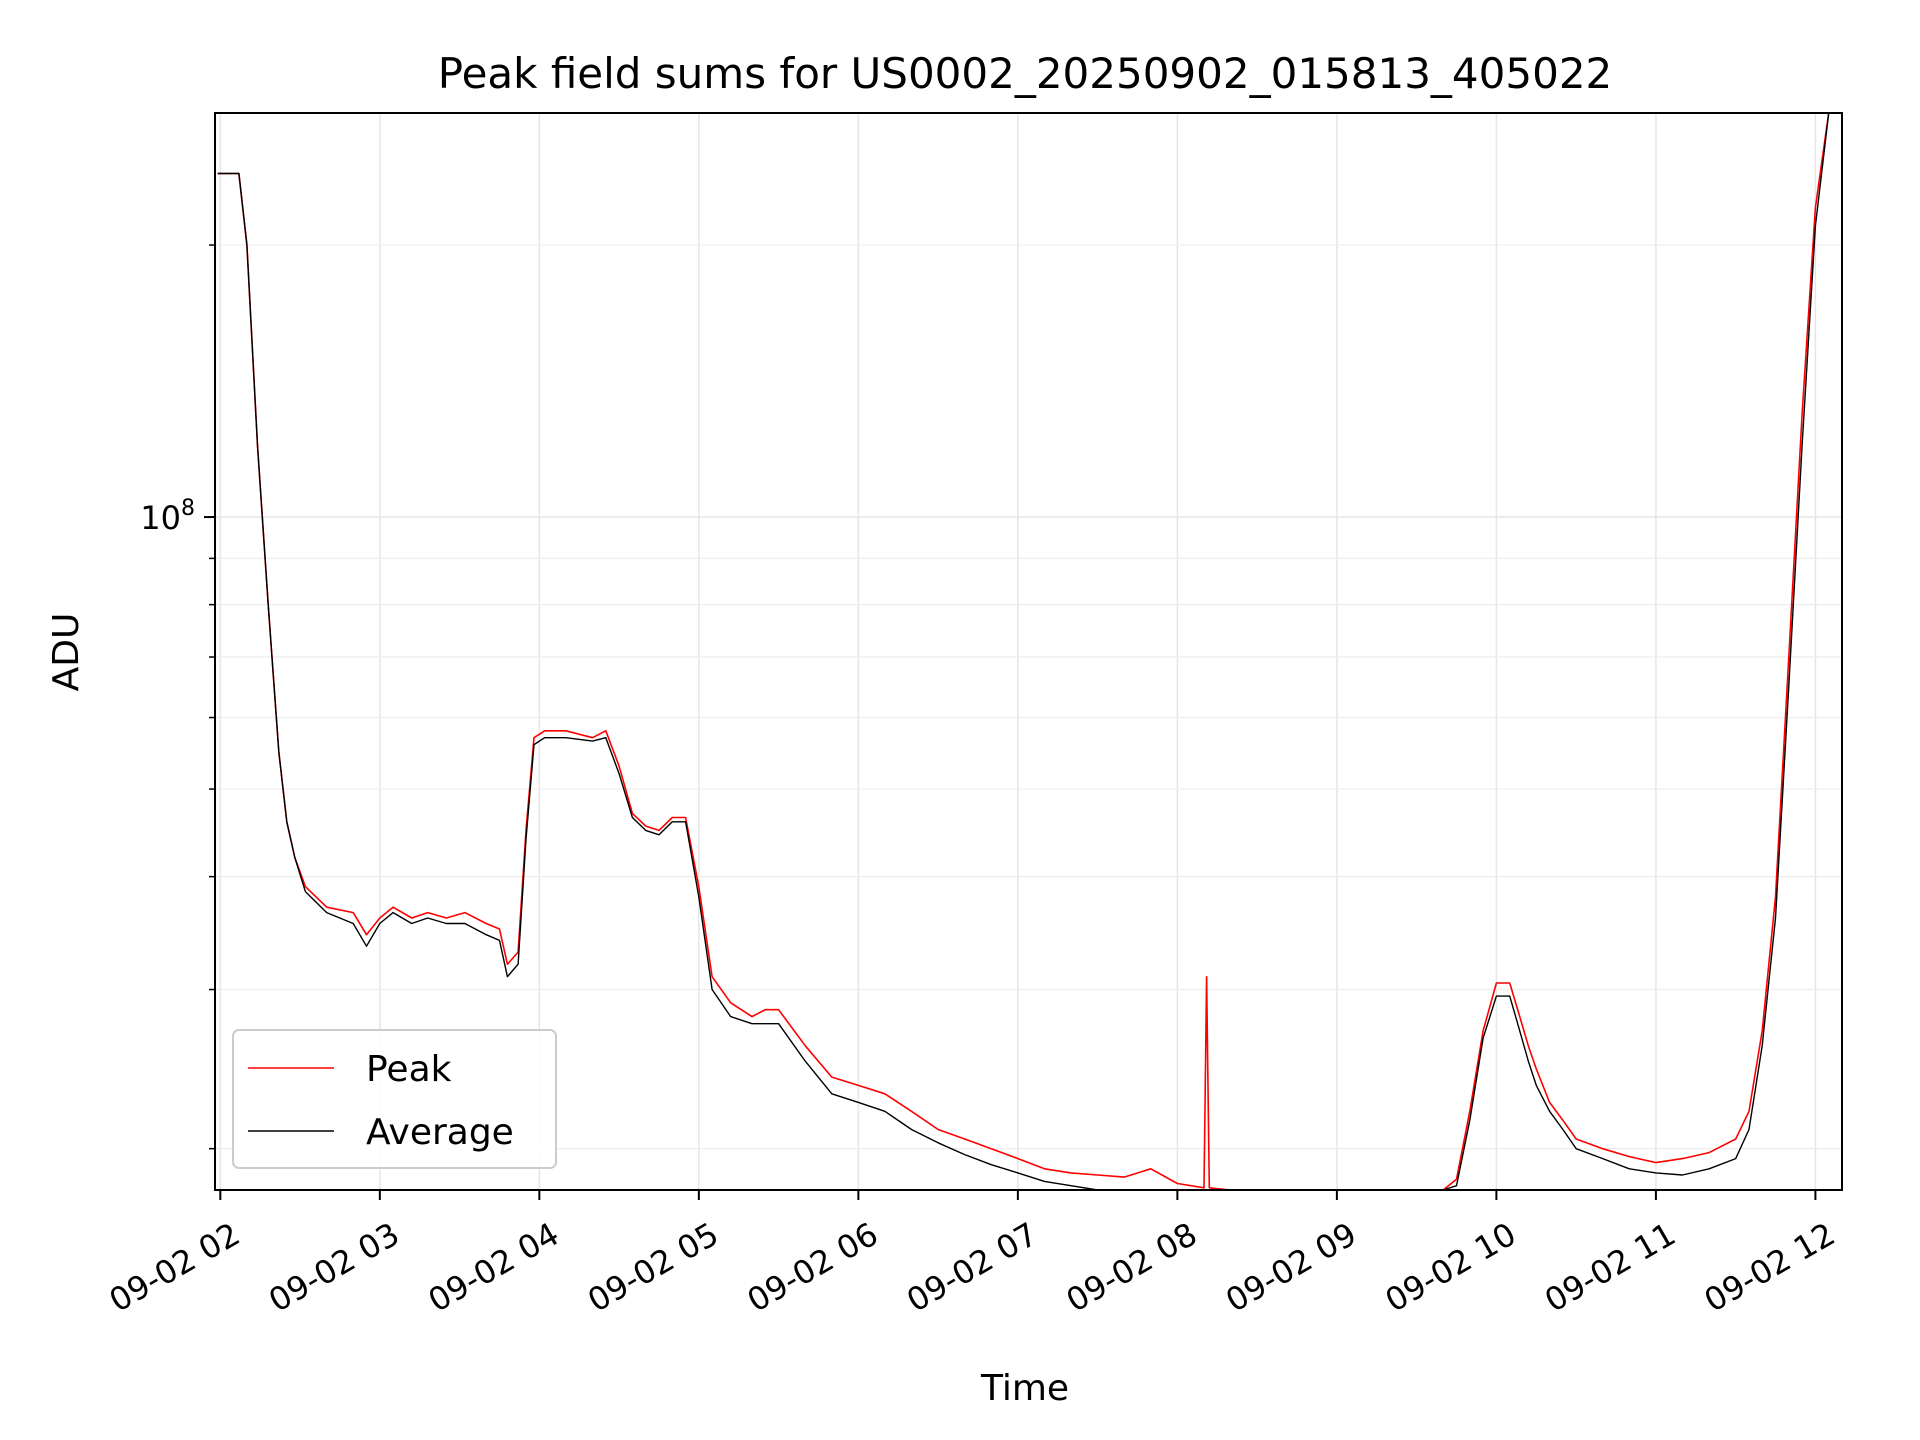 The image size is (1920, 1440). I want to click on legend: Peak Average, so click(394, 1099).